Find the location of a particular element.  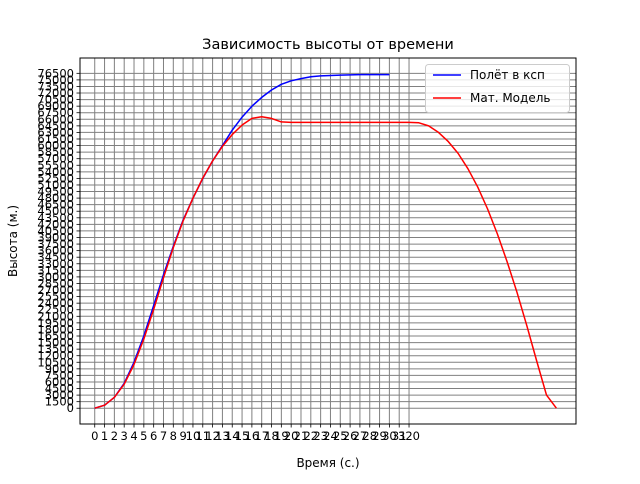

y-tick-label: 48000 is located at coordinates (55, 198).